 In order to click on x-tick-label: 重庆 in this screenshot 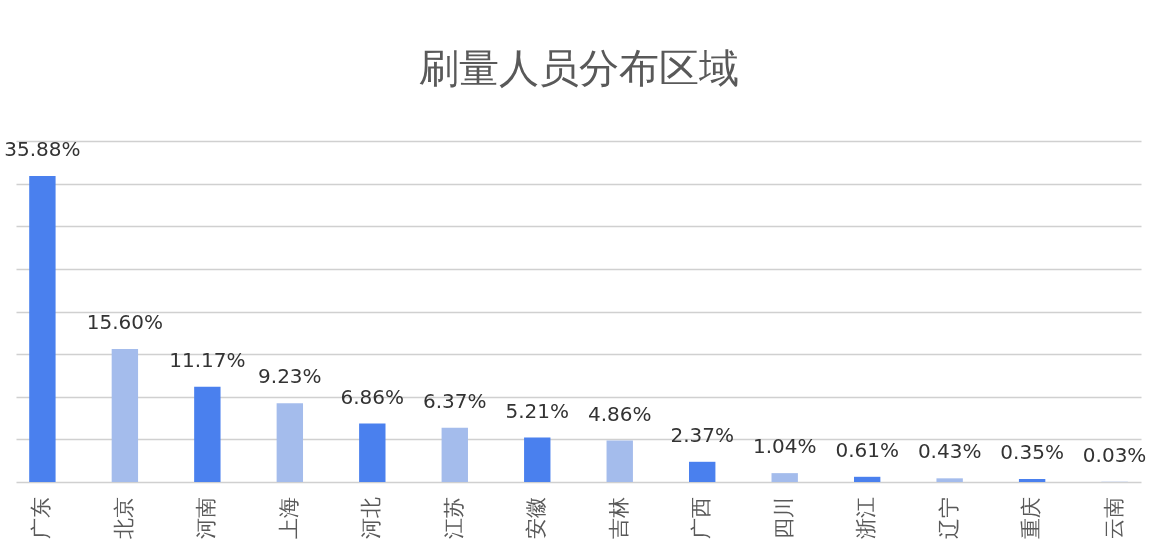, I will do `click(1031, 517)`.